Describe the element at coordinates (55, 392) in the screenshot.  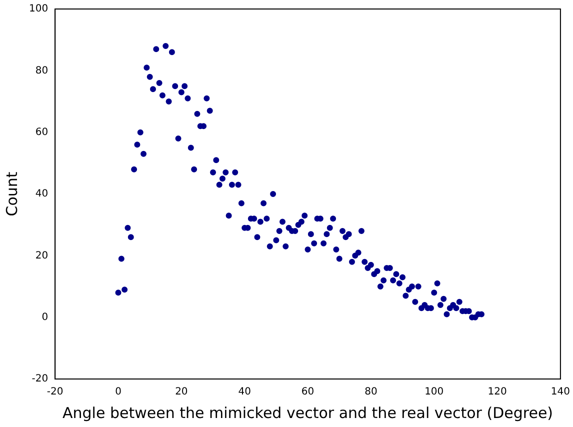
I see `x-tick-label: -20` at that location.